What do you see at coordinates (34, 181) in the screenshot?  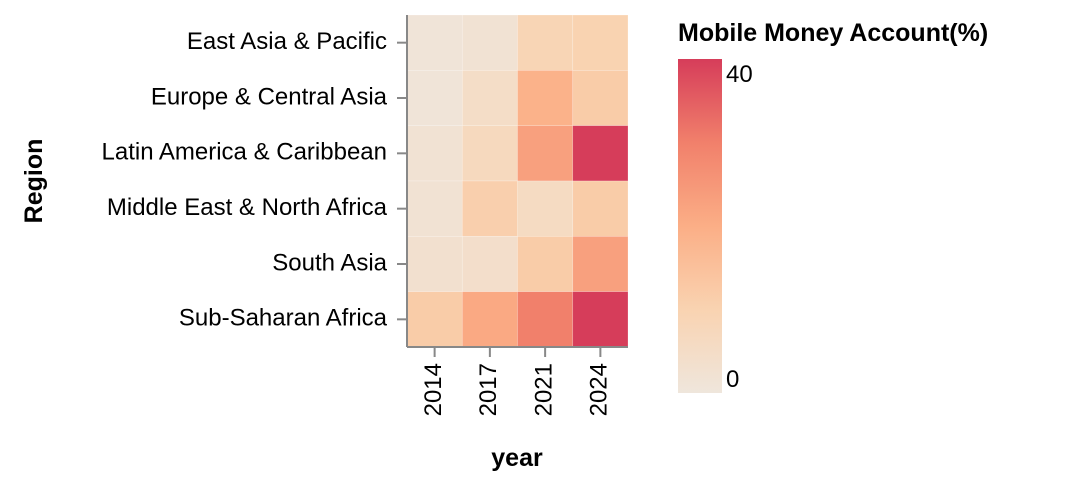 I see `y-axis-title: Region` at bounding box center [34, 181].